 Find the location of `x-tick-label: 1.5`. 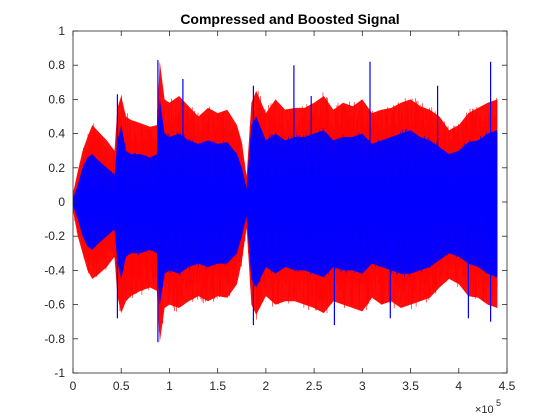

x-tick-label: 1.5 is located at coordinates (217, 386).